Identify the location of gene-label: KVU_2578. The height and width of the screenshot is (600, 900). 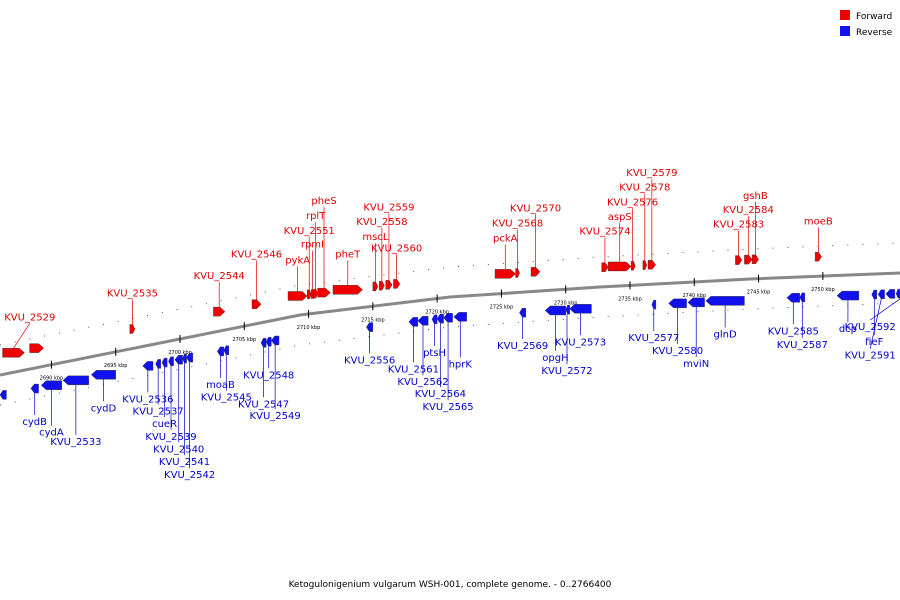
(644, 188).